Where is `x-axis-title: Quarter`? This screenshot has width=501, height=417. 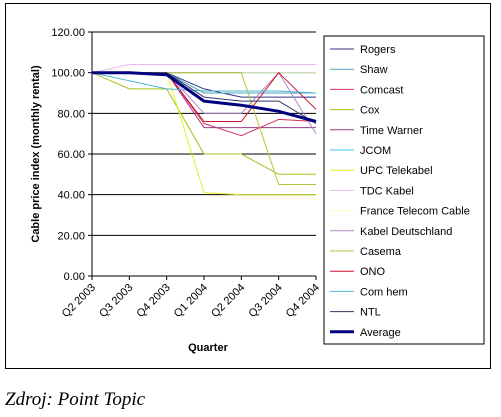 x-axis-title: Quarter is located at coordinates (208, 348).